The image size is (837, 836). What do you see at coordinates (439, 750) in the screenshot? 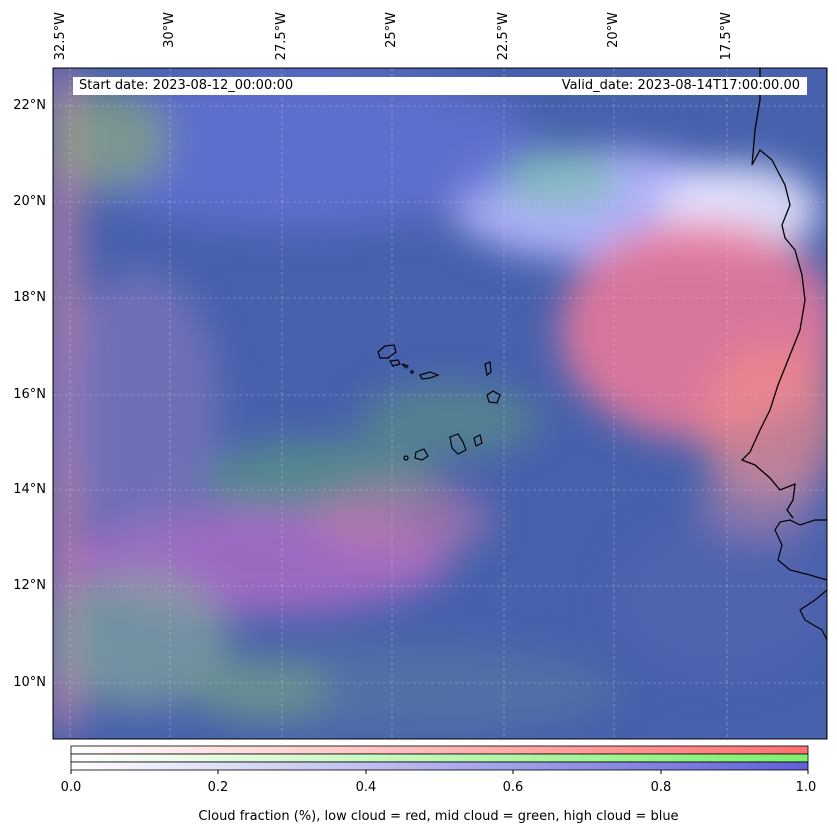
I see `colorbar-low` at bounding box center [439, 750].